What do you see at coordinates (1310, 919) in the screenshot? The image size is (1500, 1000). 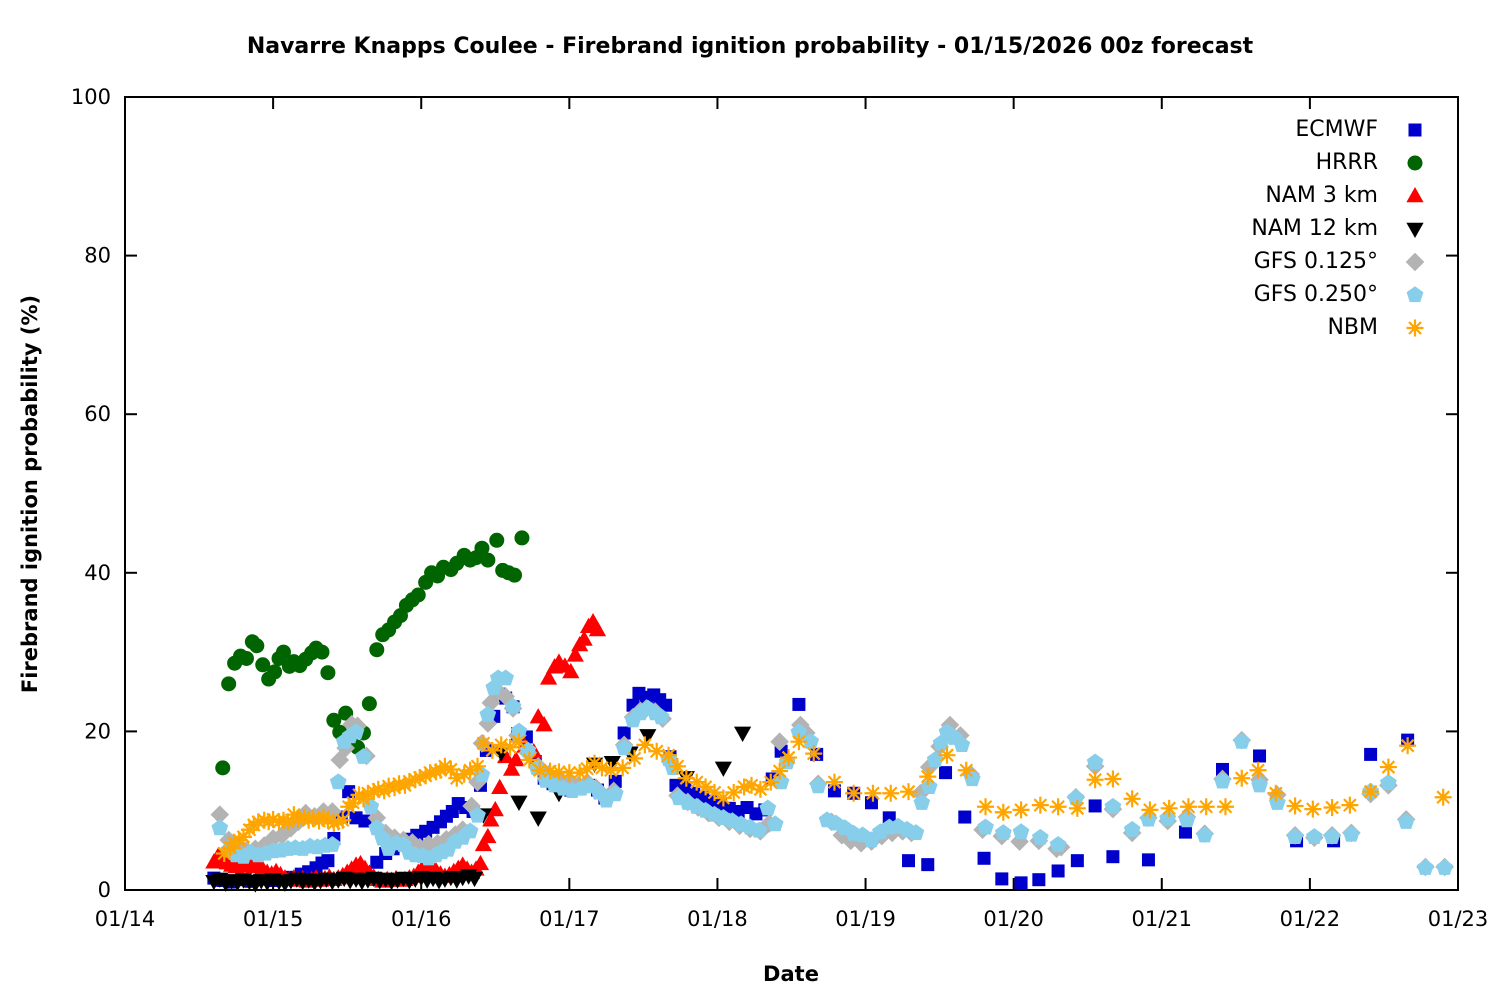 I see `x-tick-label: 01/22` at bounding box center [1310, 919].